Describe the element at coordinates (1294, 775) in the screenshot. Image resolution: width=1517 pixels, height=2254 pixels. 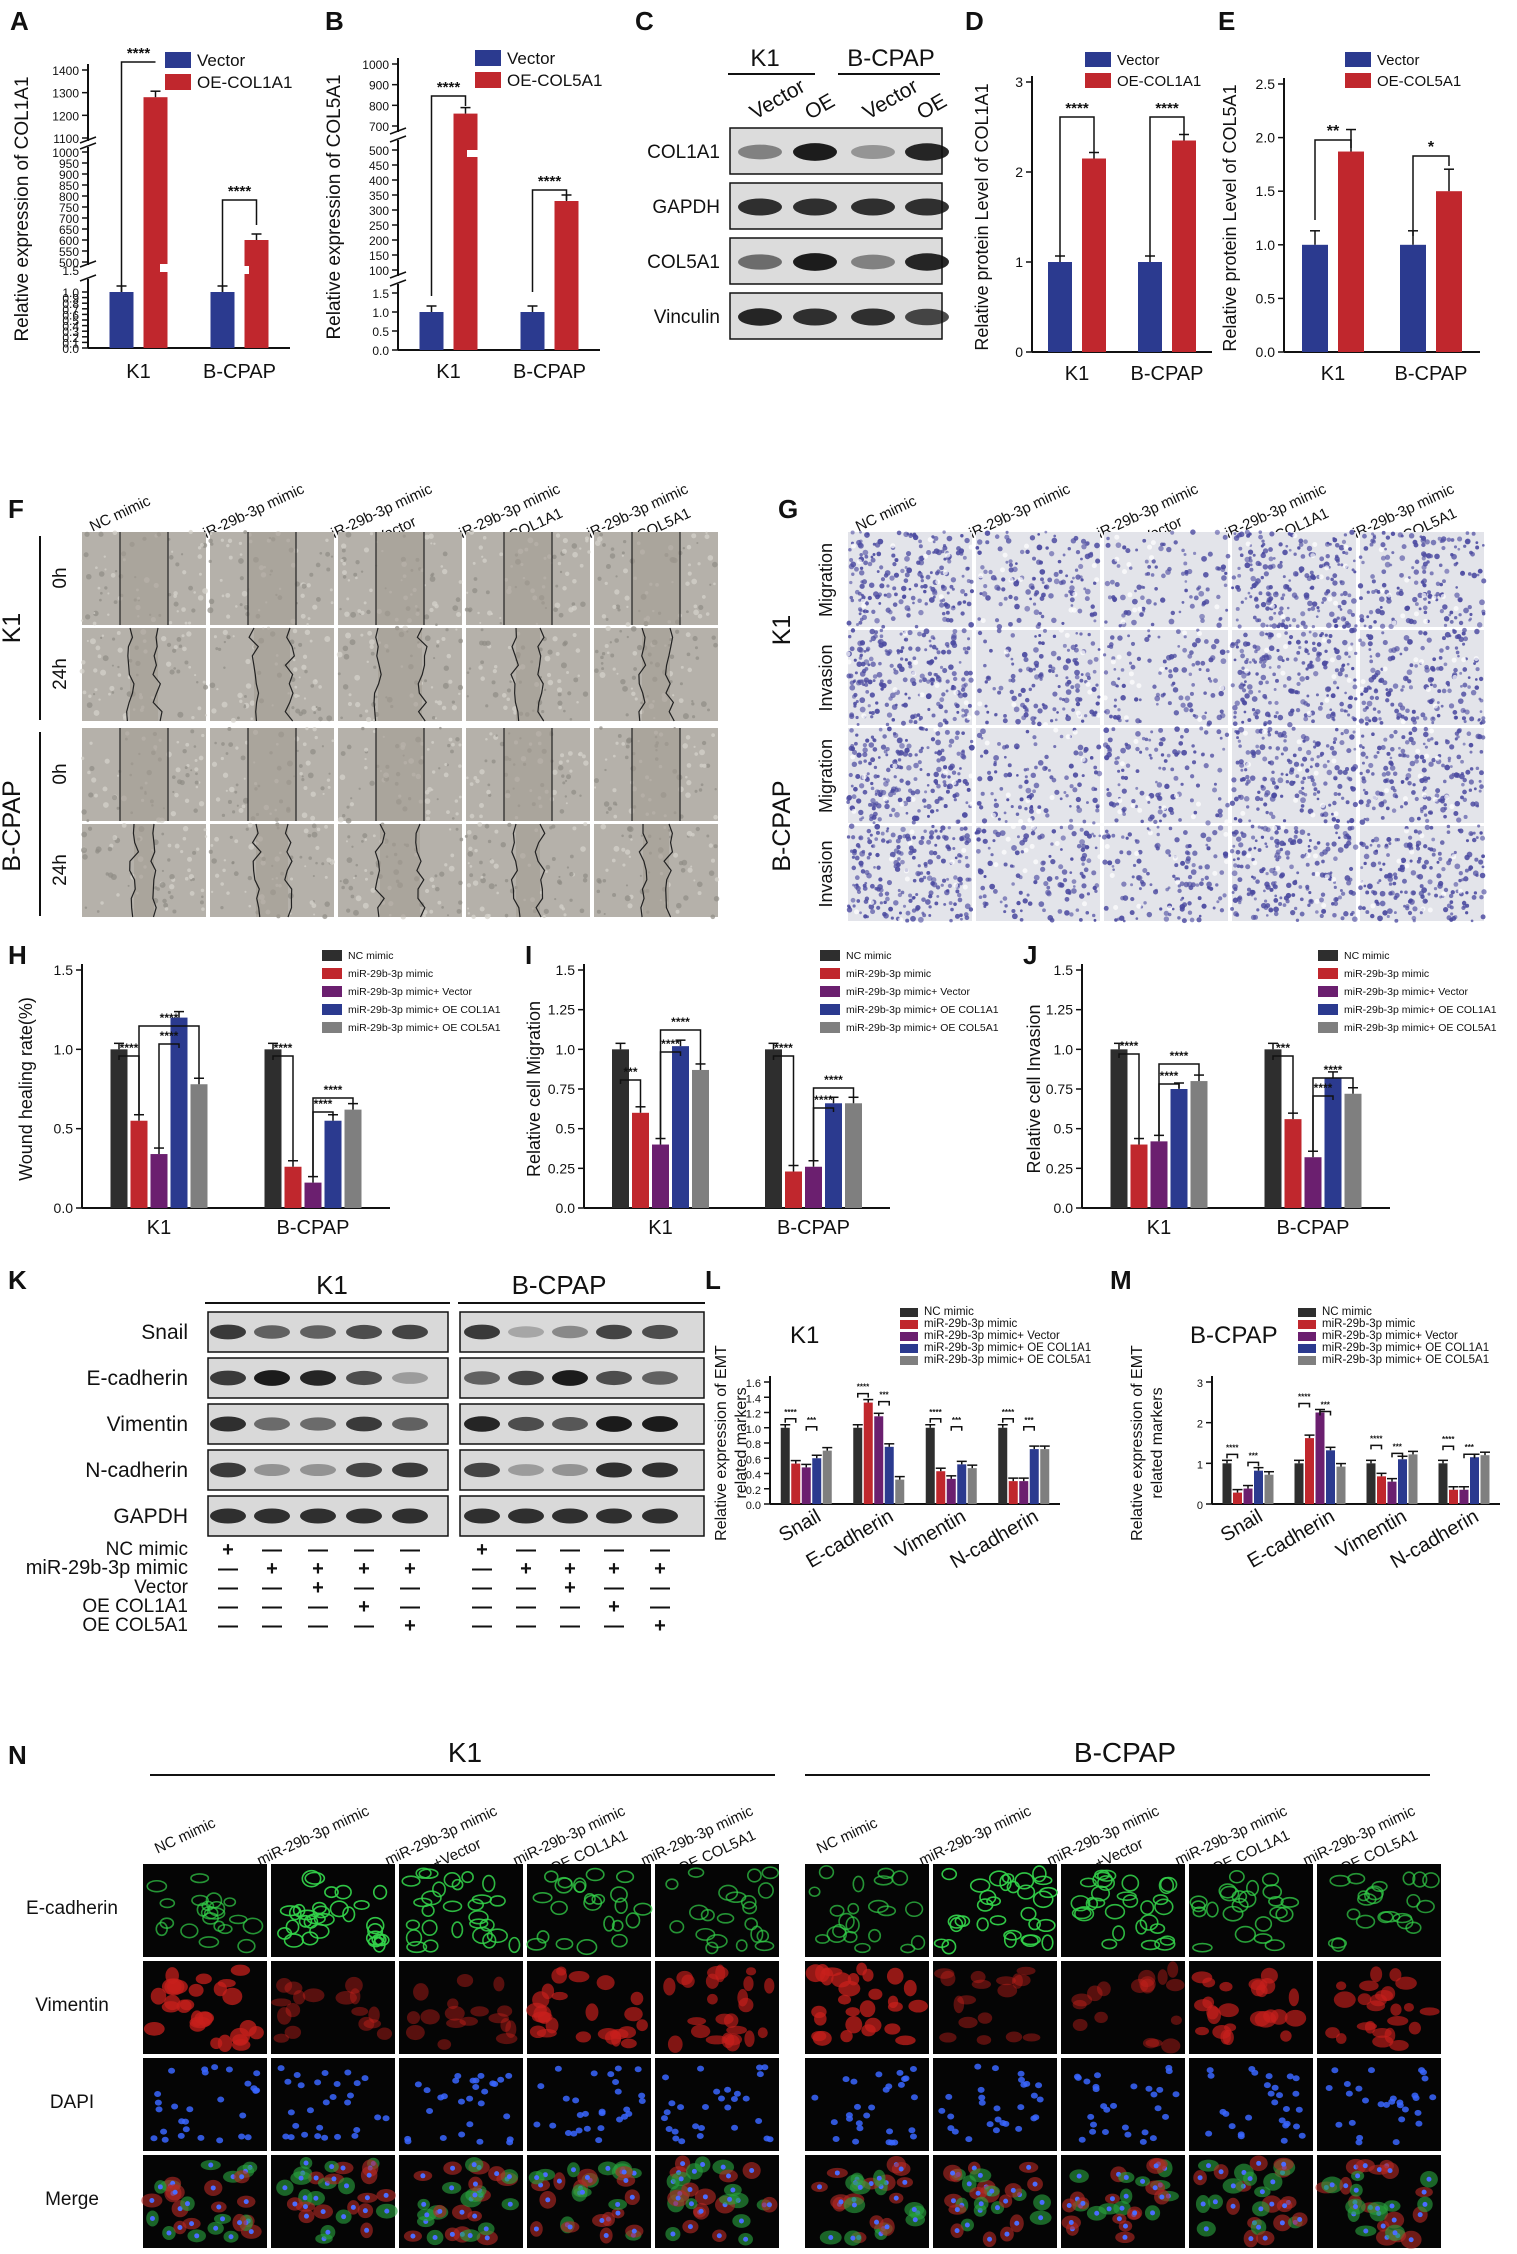
I see `transwell-image` at that location.